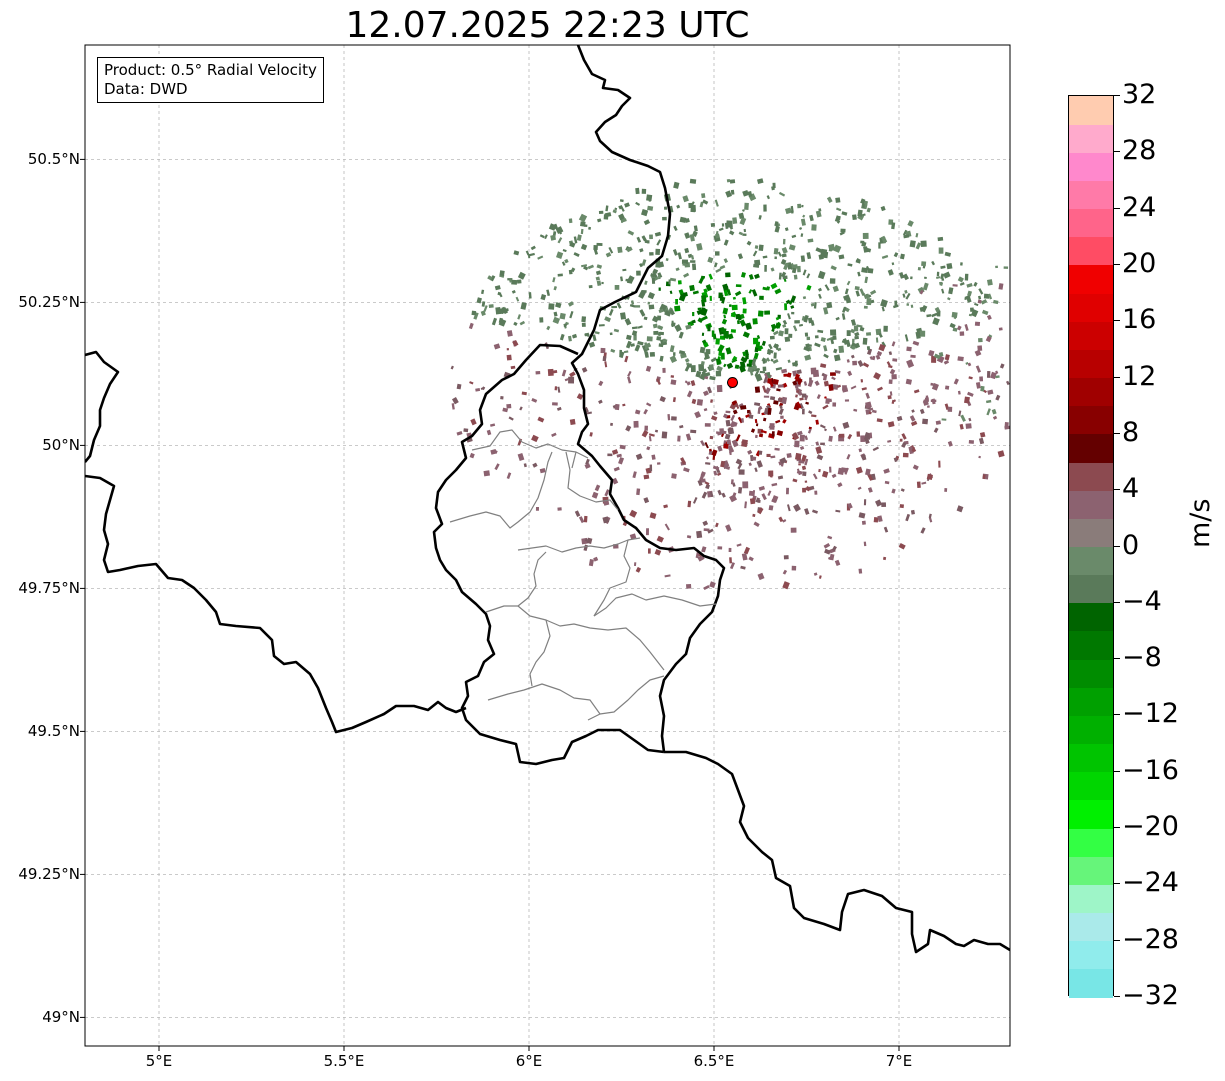 This screenshot has height=1081, width=1225. I want to click on velocity-colorbar, so click(1091, 546).